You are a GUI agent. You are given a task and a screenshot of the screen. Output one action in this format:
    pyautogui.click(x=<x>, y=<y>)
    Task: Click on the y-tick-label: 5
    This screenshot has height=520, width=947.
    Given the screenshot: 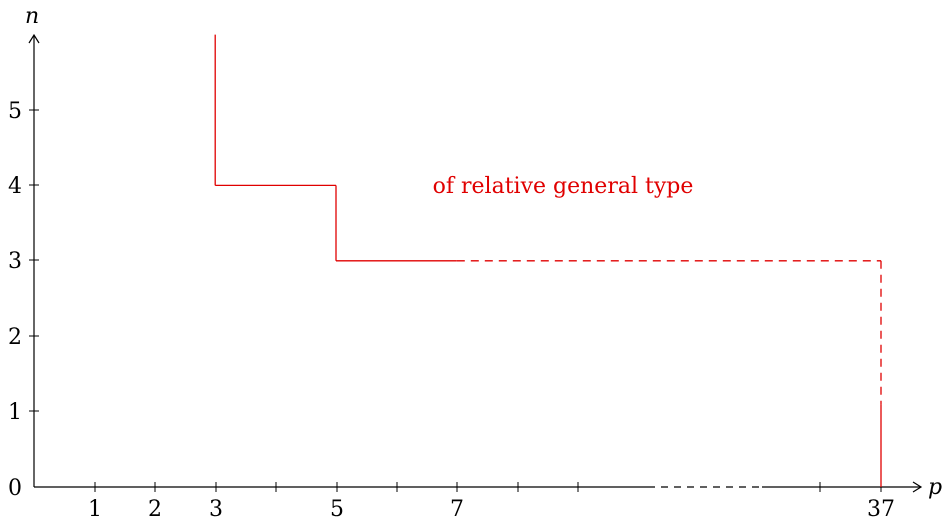 What is the action you would take?
    pyautogui.click(x=15, y=111)
    